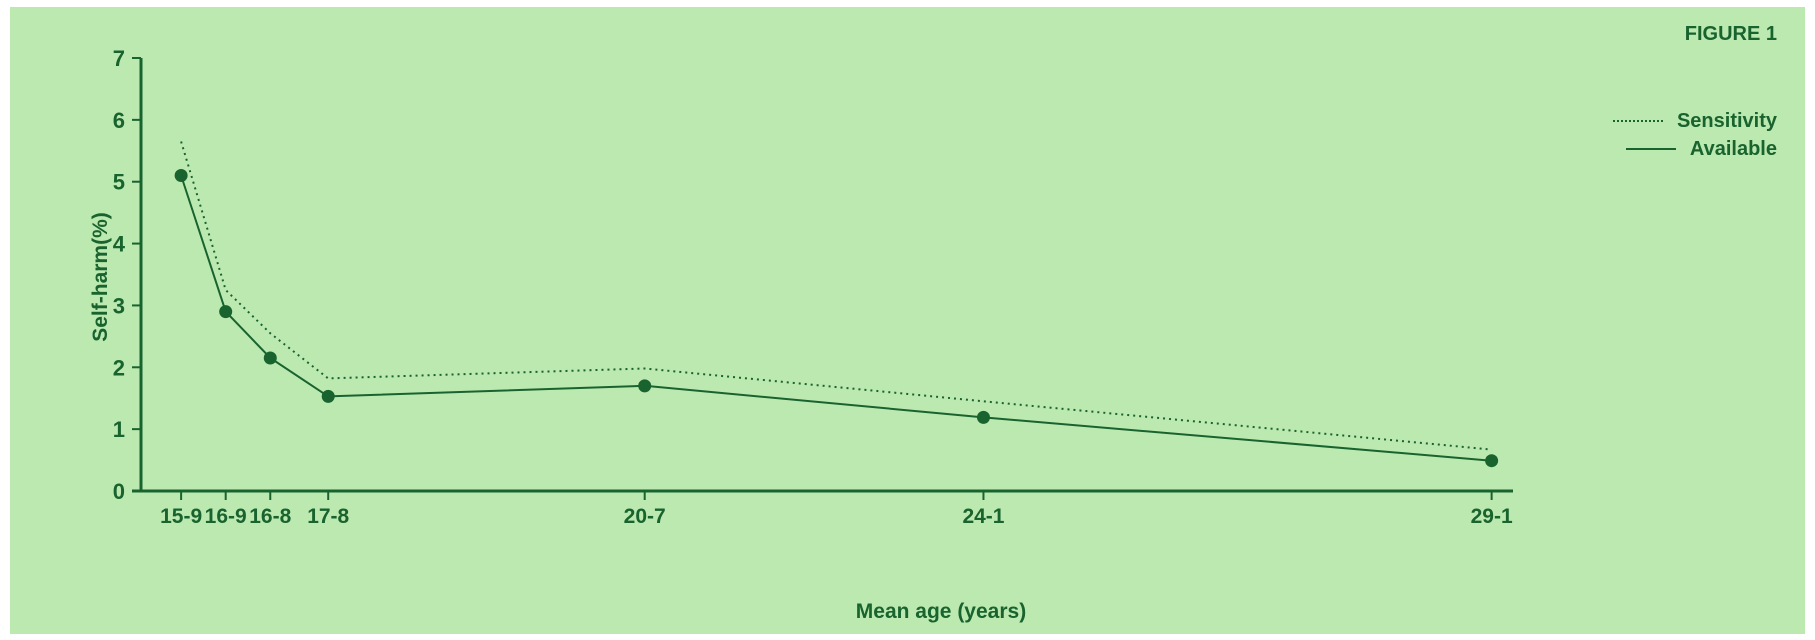  I want to click on y-axis: 0 1 2 3 4 5 6 7, so click(128, 275).